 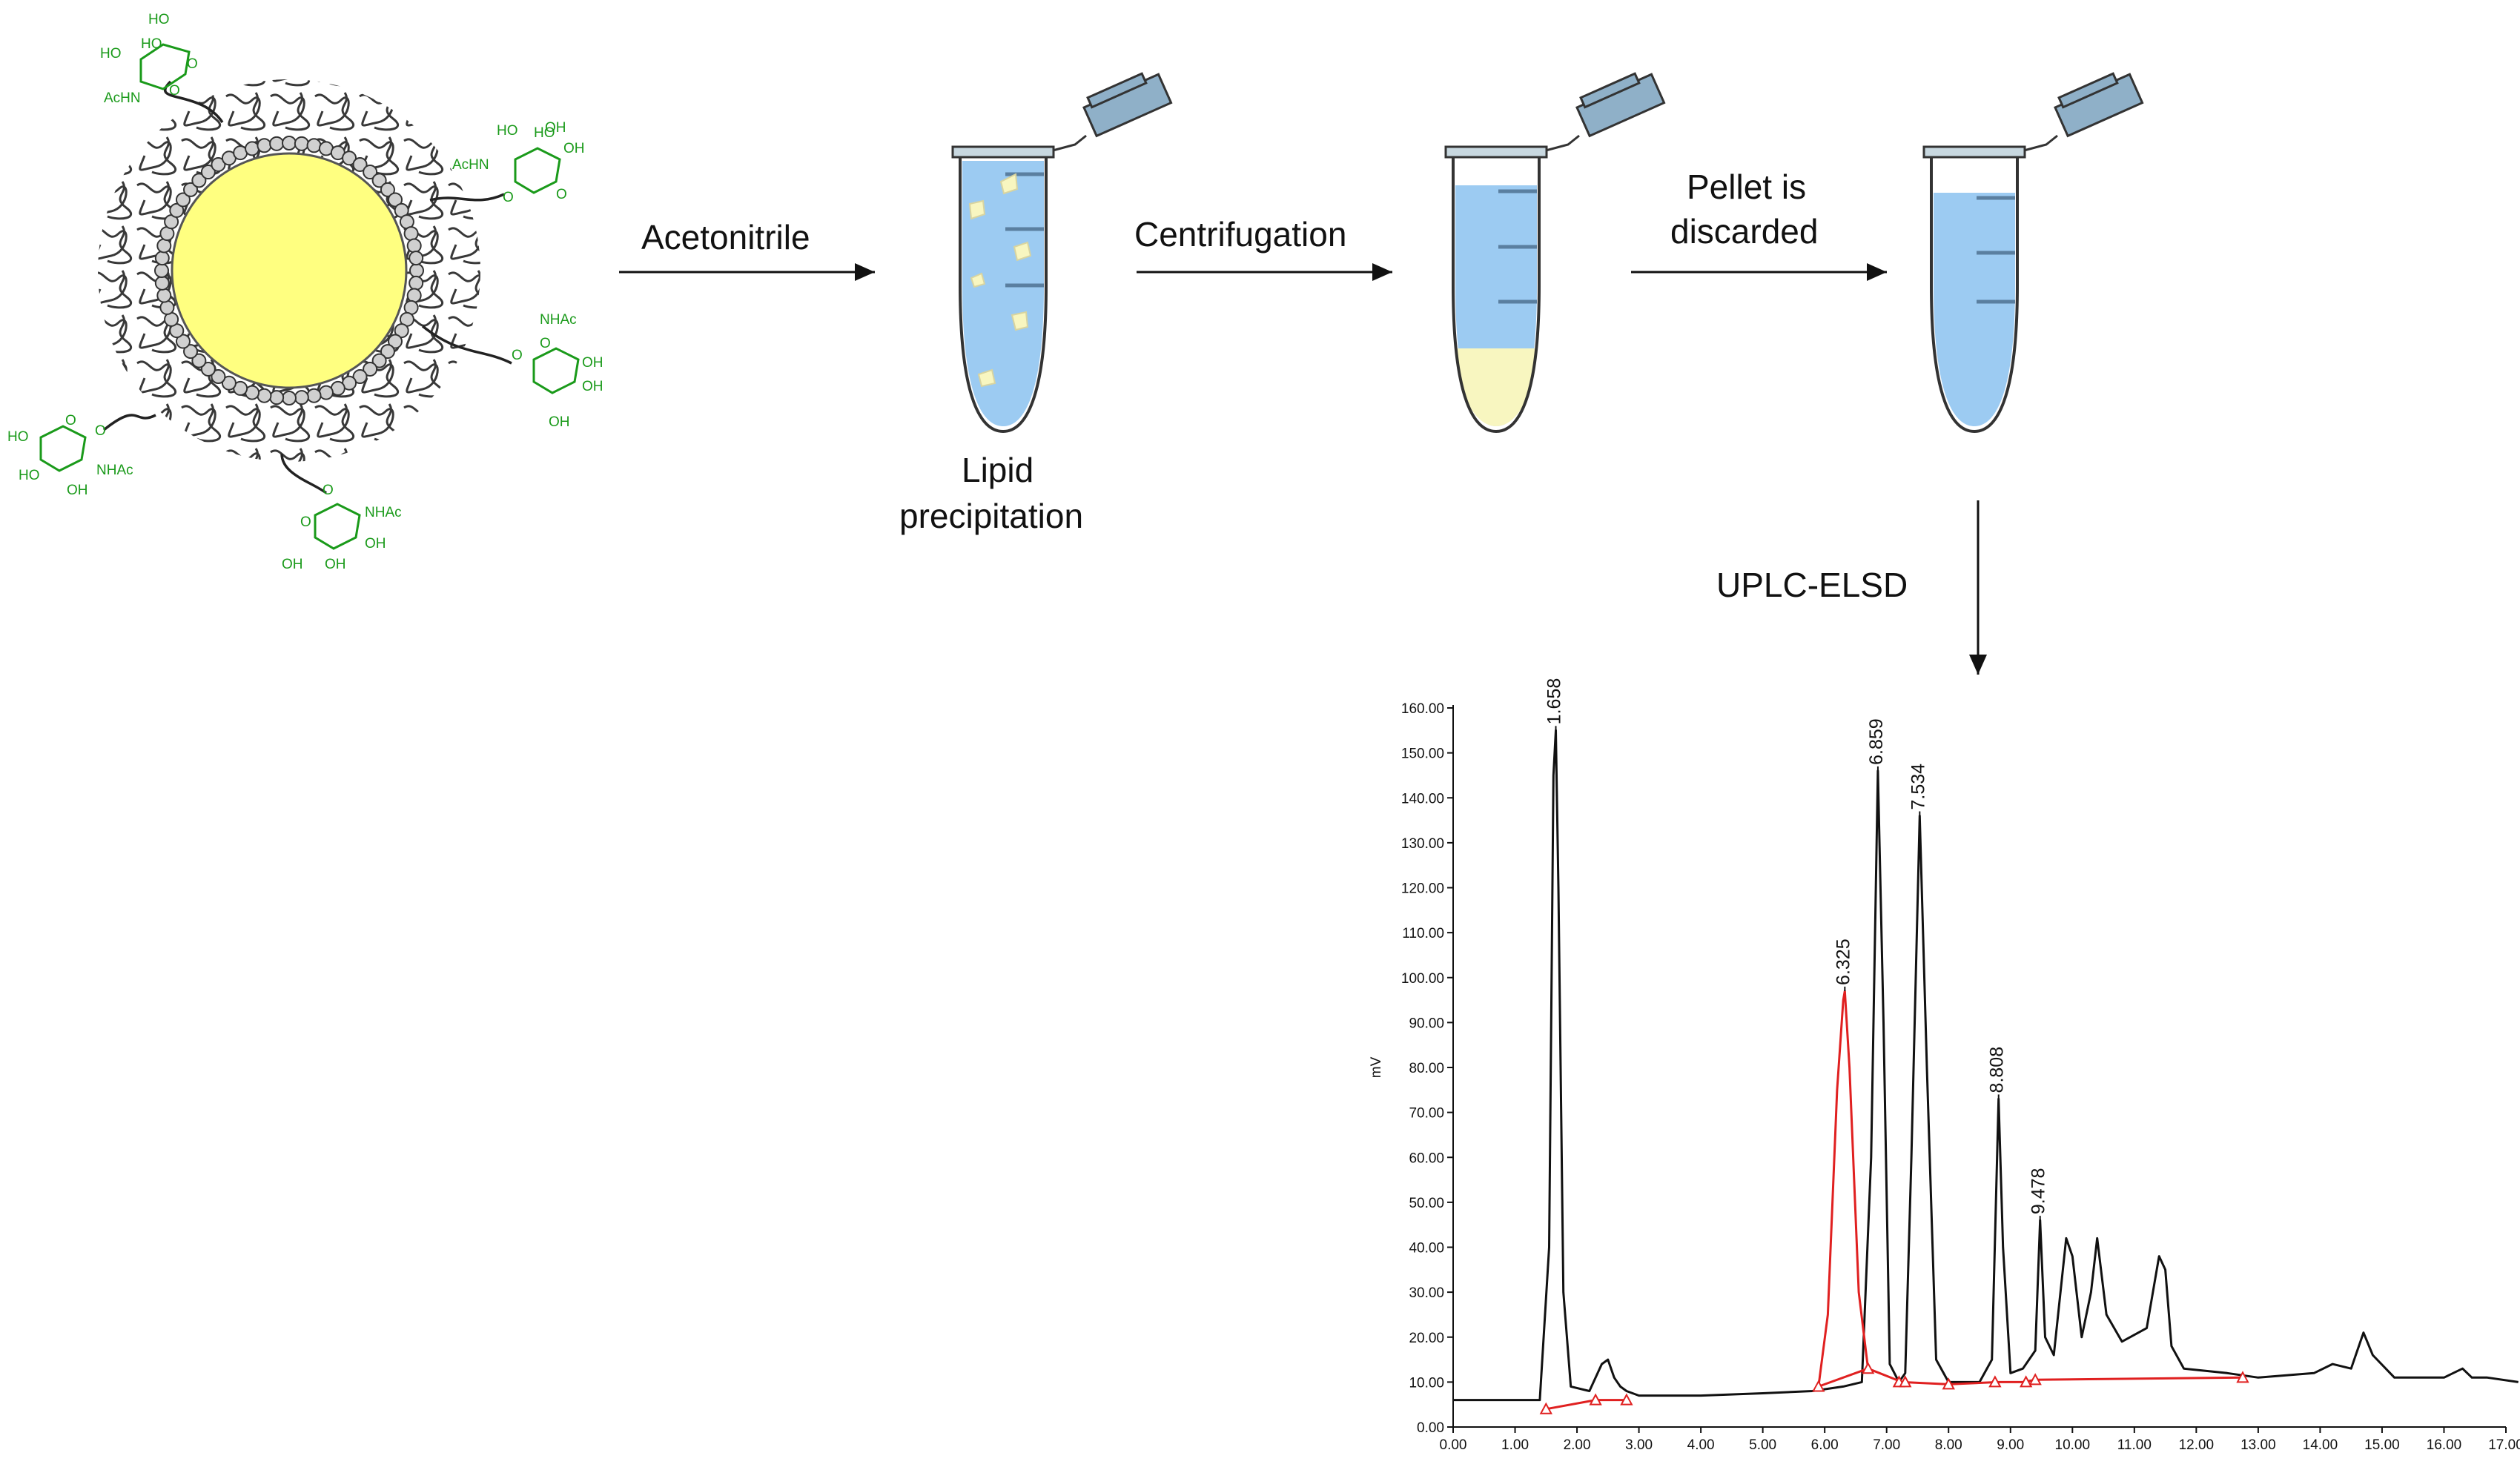 What do you see at coordinates (991, 516) in the screenshot?
I see `lipid-label-line2: precipitation` at bounding box center [991, 516].